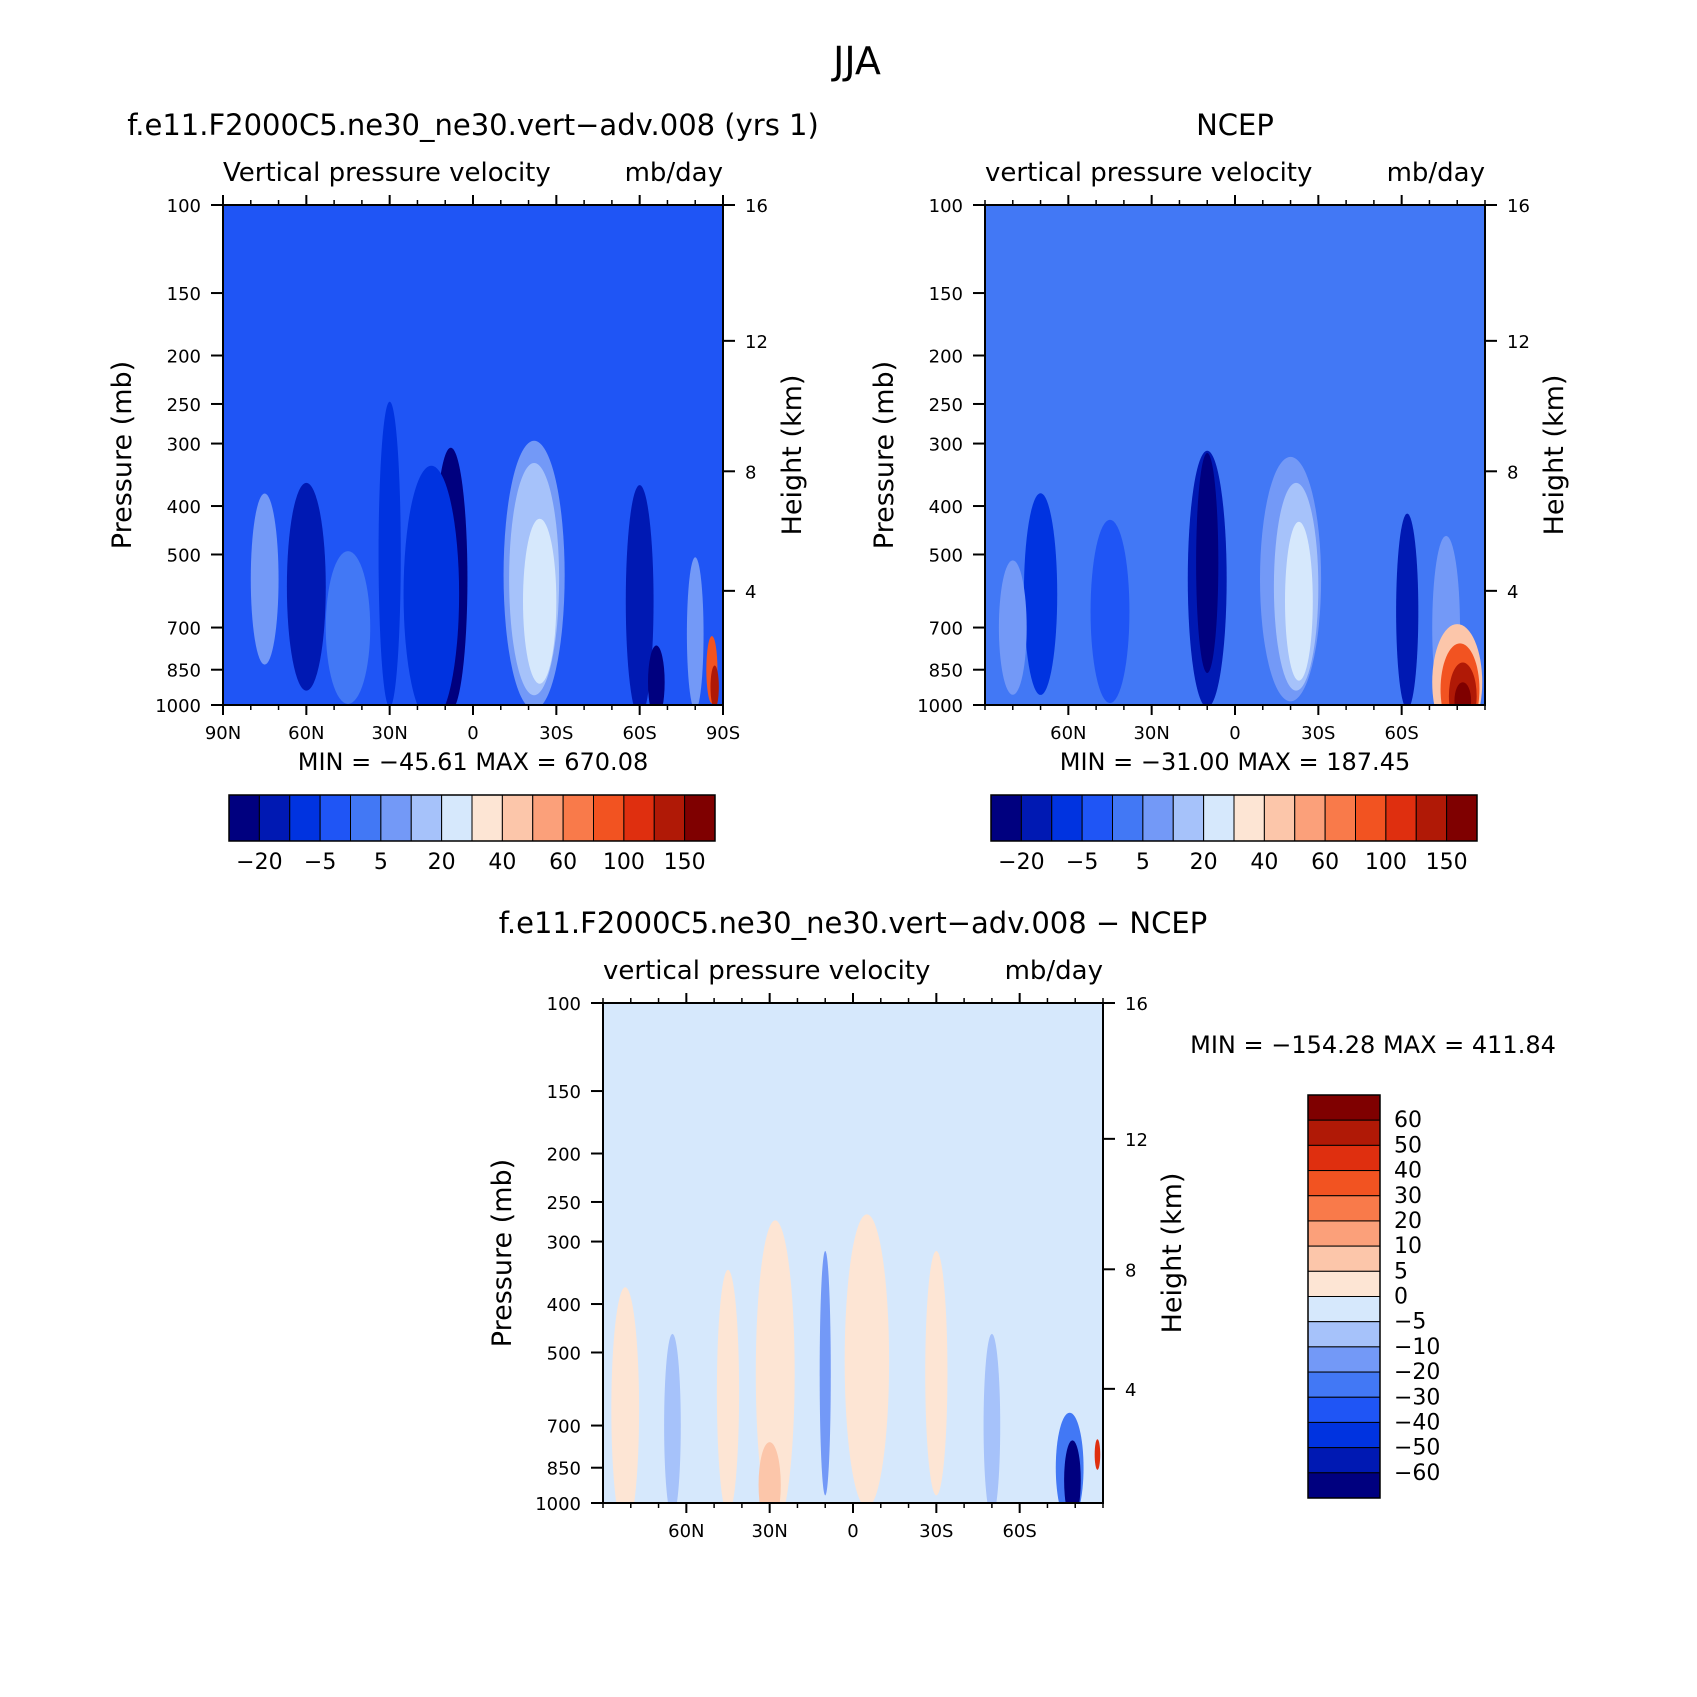  Describe the element at coordinates (1408, 1221) in the screenshot. I see `diff-colorbar-label: 20` at that location.